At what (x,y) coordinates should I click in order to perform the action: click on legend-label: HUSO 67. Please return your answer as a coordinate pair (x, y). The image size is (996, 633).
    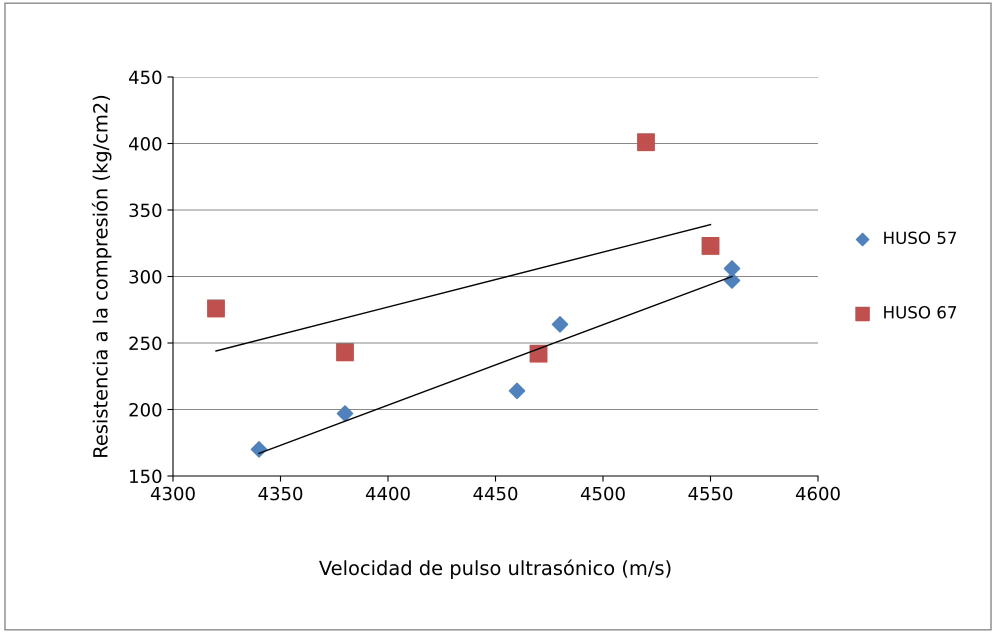
    Looking at the image, I should click on (920, 312).